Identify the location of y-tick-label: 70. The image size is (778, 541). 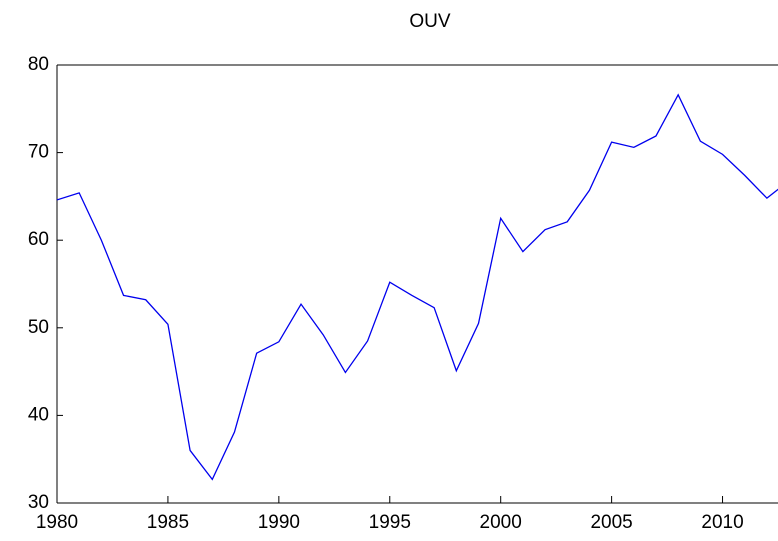
(38, 152).